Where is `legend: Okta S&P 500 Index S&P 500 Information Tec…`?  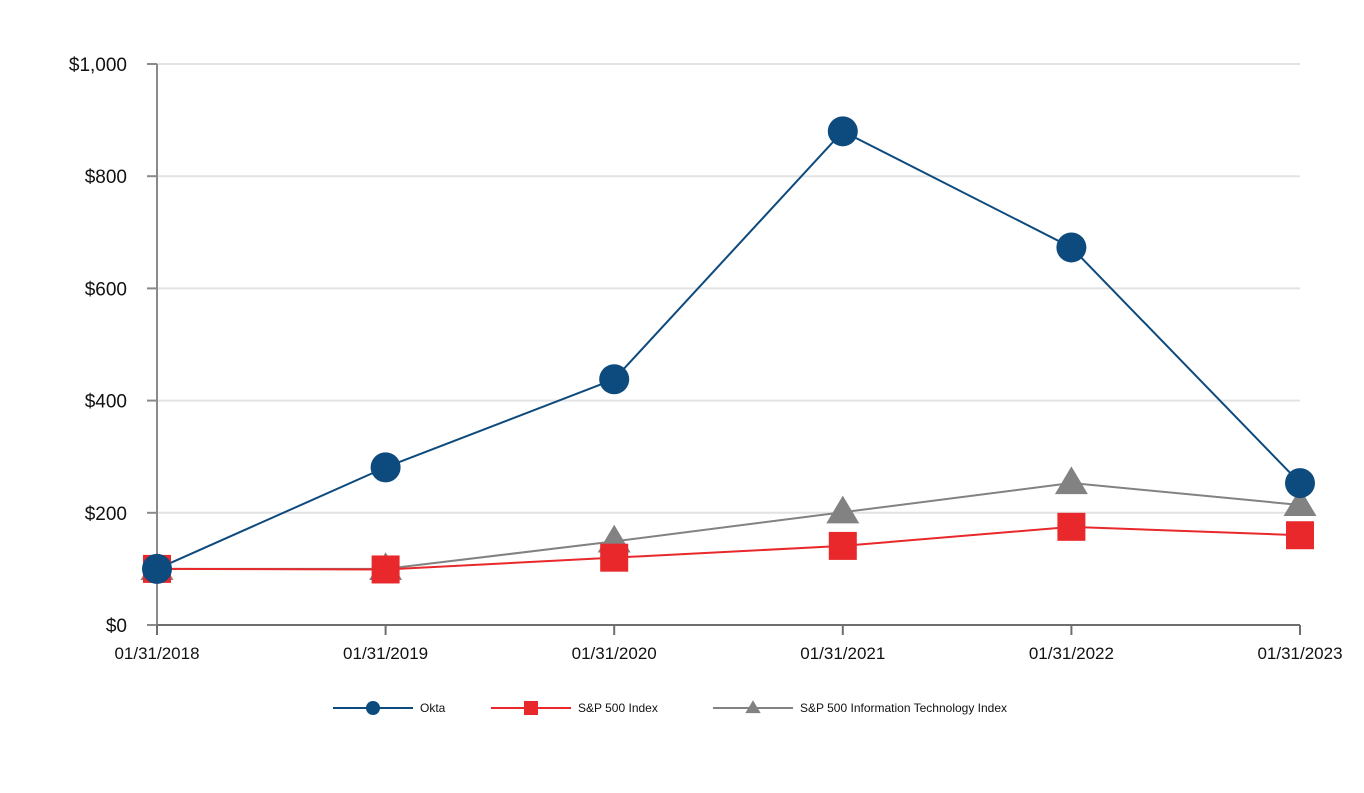 legend: Okta S&P 500 Index S&P 500 Information Tec… is located at coordinates (670, 707).